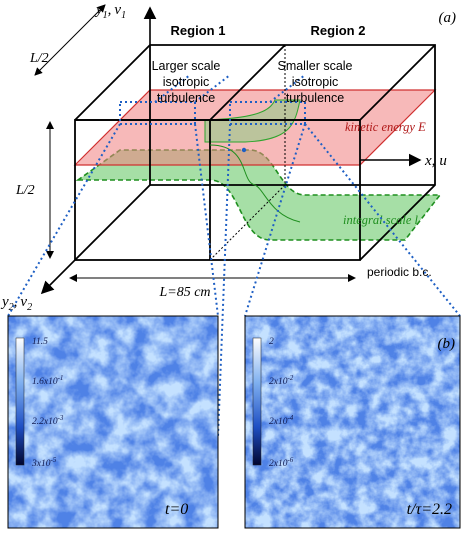  Describe the element at coordinates (47, 380) in the screenshot. I see `colorbar-left-tick-1: 1.6x10⁻¹` at that location.